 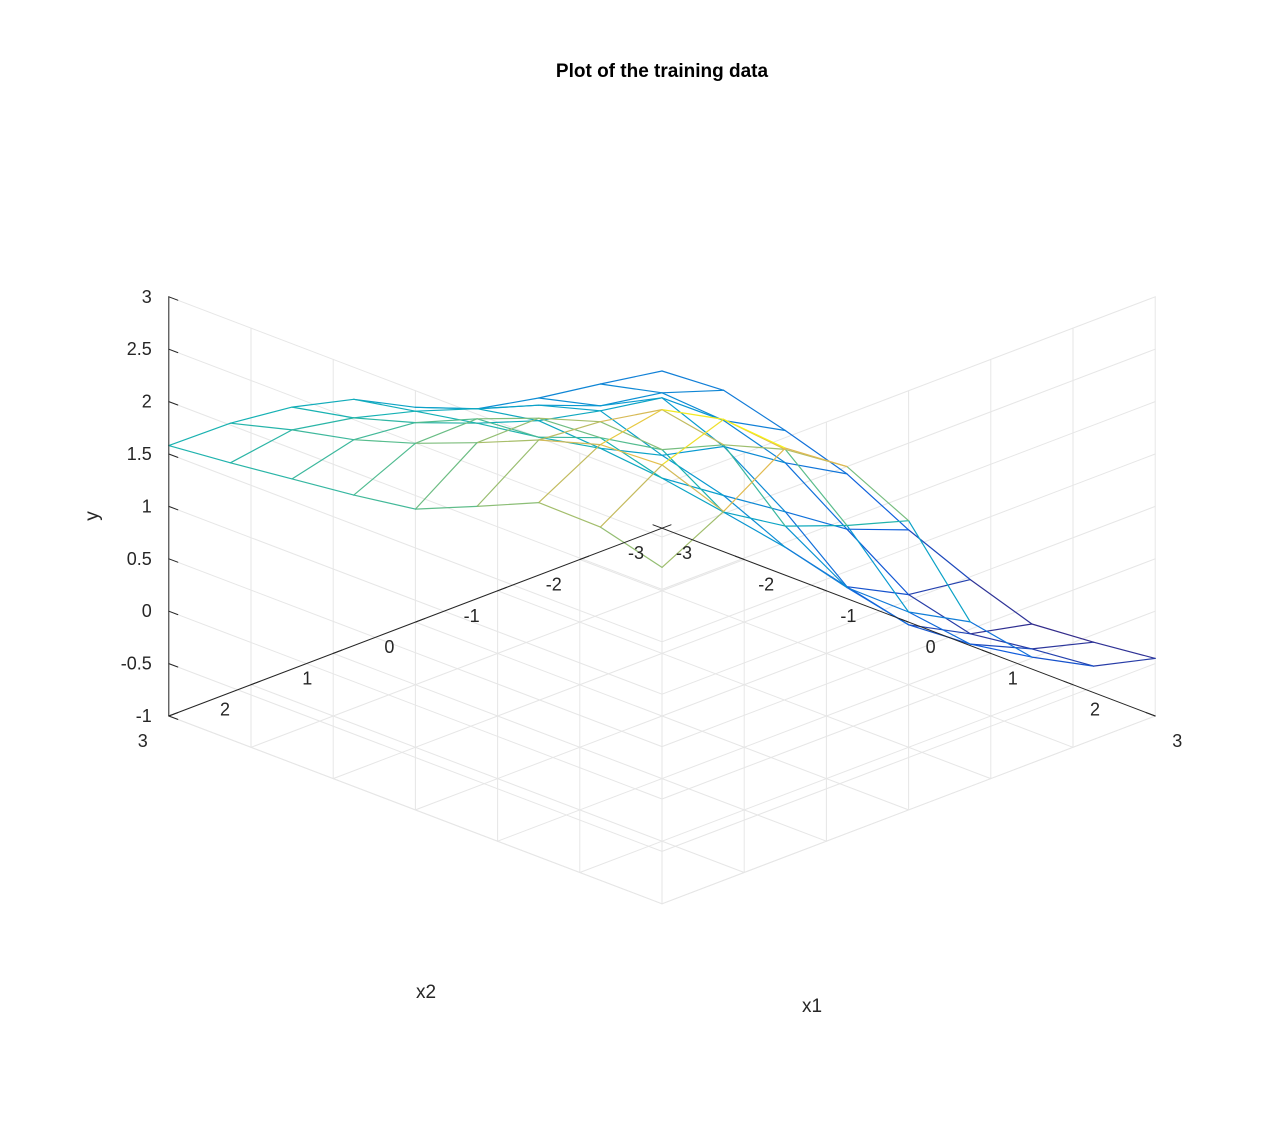 I want to click on chart-title: Plot of the training data, so click(x=662, y=71).